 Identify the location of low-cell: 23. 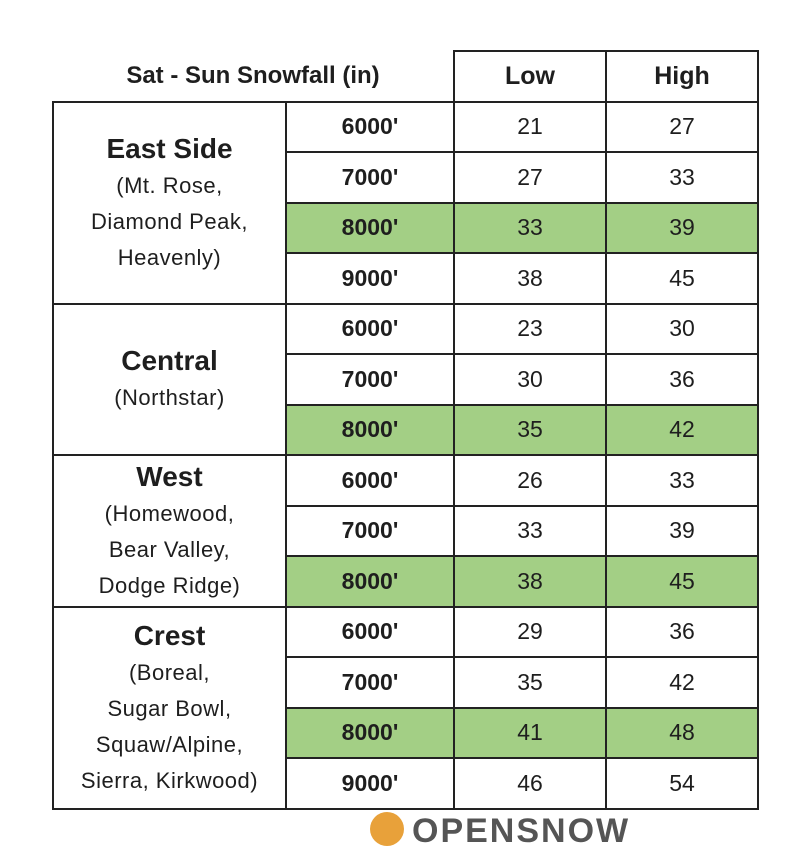
(530, 328).